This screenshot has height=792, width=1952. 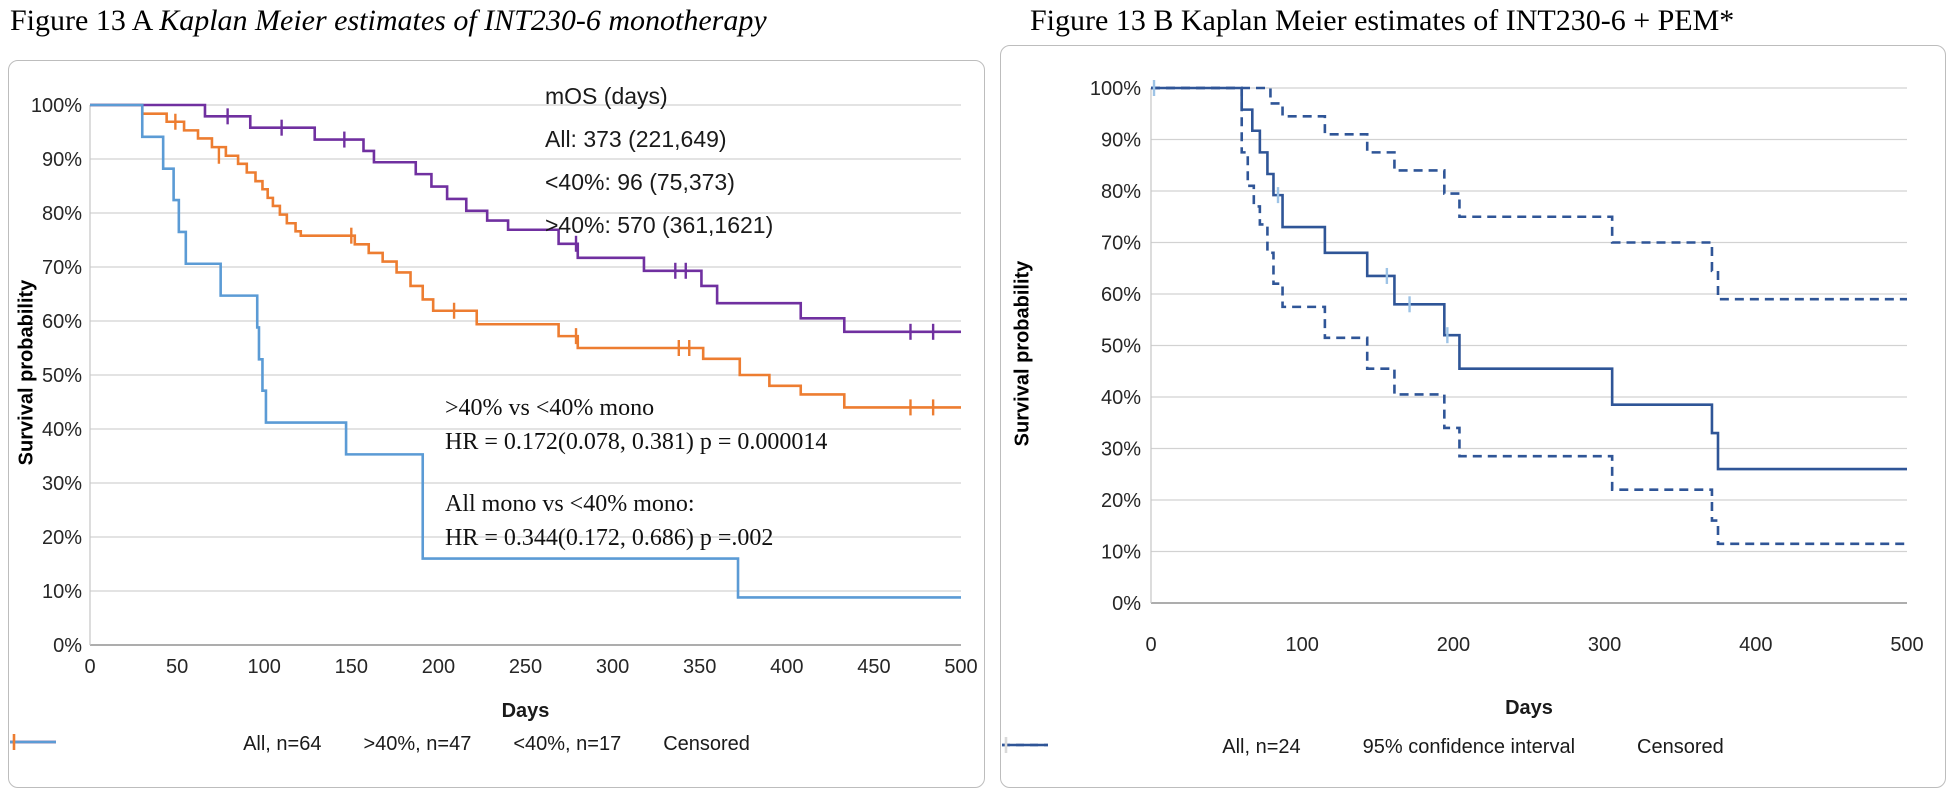 I want to click on mos-line-4: >40%: 570 (361,1621), so click(x=659, y=225).